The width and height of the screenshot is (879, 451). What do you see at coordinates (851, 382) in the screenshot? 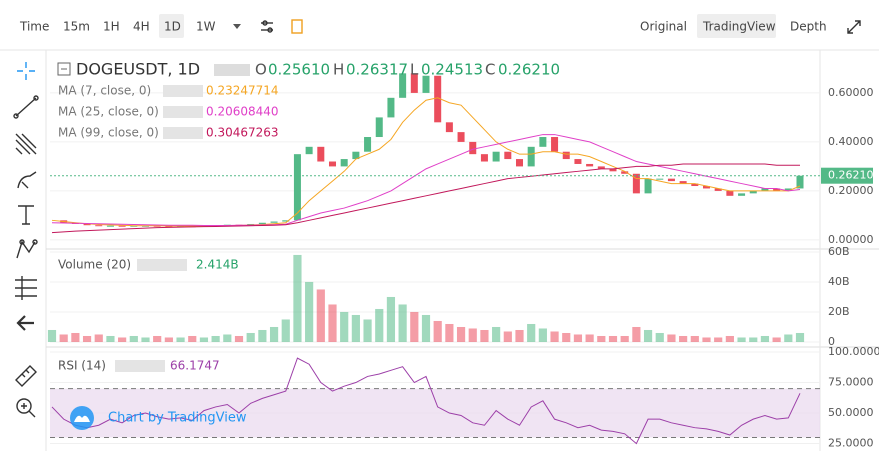
I see `y-tick-label: 75.0000` at bounding box center [851, 382].